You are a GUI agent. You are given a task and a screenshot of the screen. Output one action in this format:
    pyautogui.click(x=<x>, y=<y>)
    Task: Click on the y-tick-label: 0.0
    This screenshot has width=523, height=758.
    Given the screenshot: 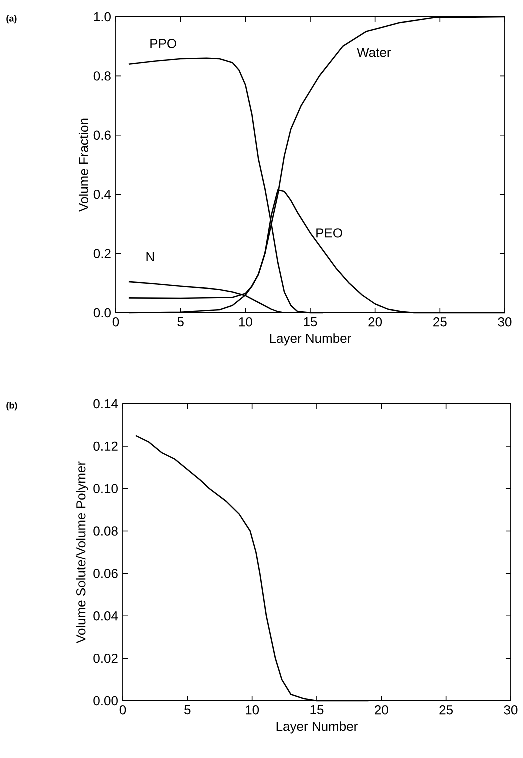 What is the action you would take?
    pyautogui.click(x=103, y=313)
    